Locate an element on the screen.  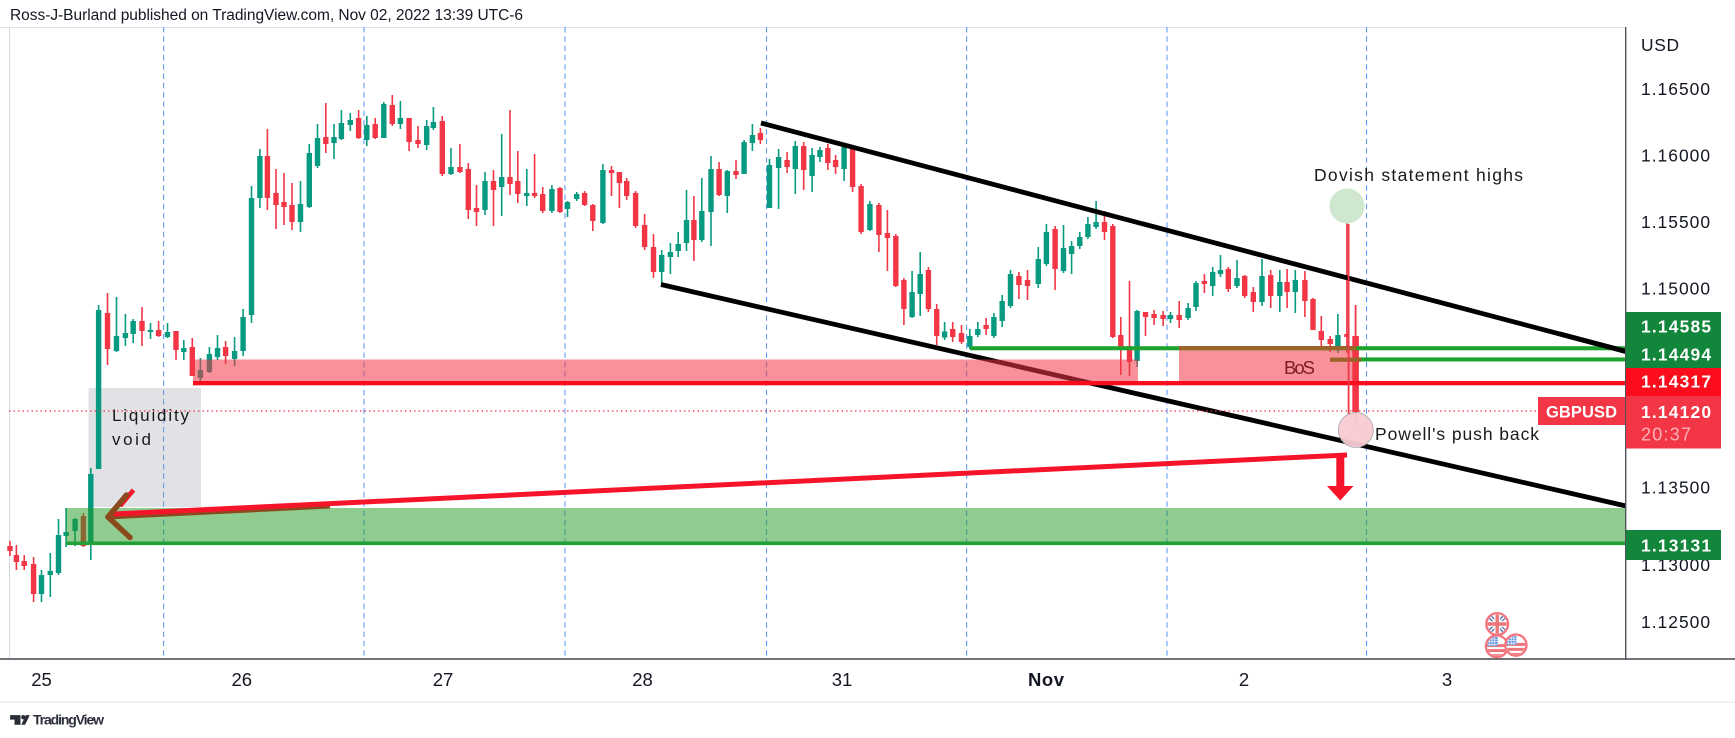
svg-text: 28 is located at coordinates (642, 679).